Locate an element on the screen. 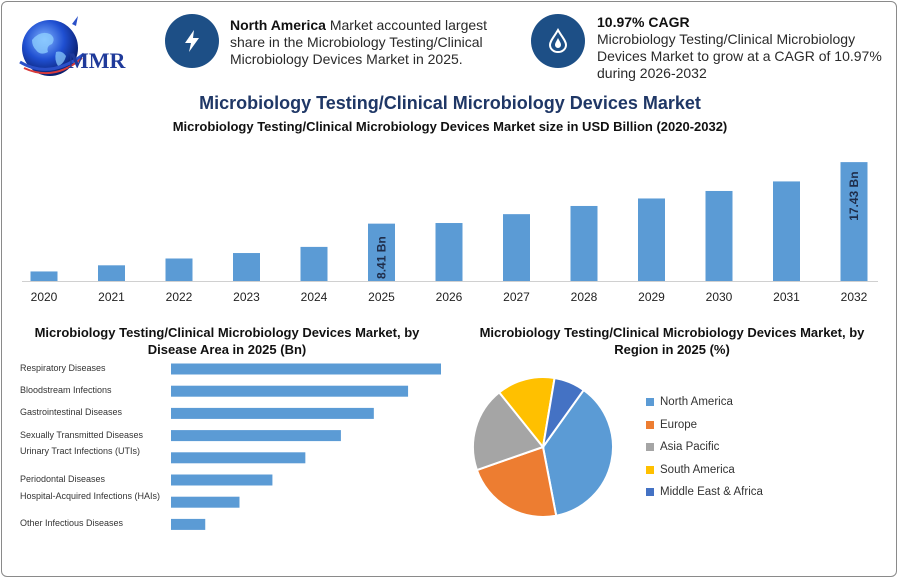 The image size is (900, 580). bar-2027 is located at coordinates (516, 247).